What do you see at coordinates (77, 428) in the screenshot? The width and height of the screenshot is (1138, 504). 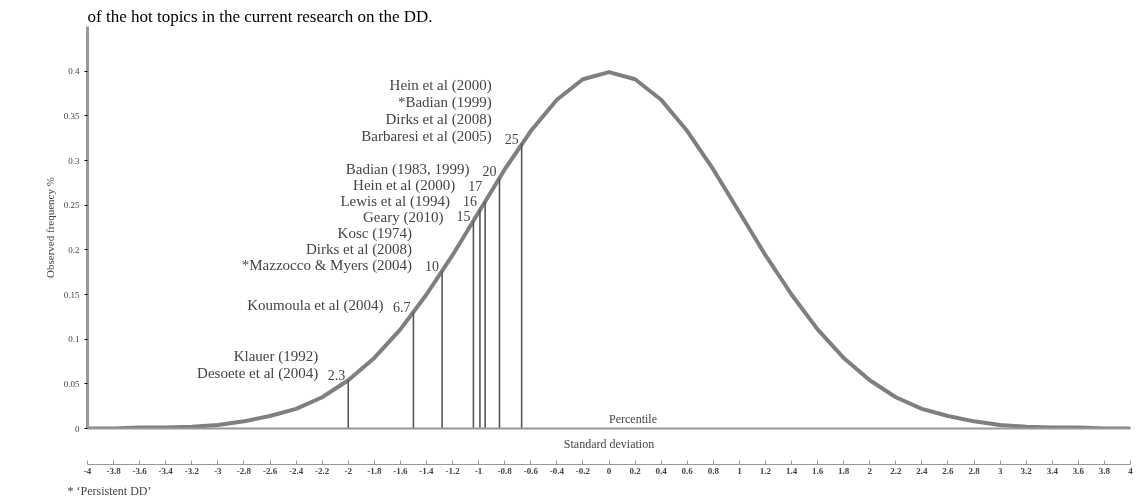 I see `y-tick-label: 0` at bounding box center [77, 428].